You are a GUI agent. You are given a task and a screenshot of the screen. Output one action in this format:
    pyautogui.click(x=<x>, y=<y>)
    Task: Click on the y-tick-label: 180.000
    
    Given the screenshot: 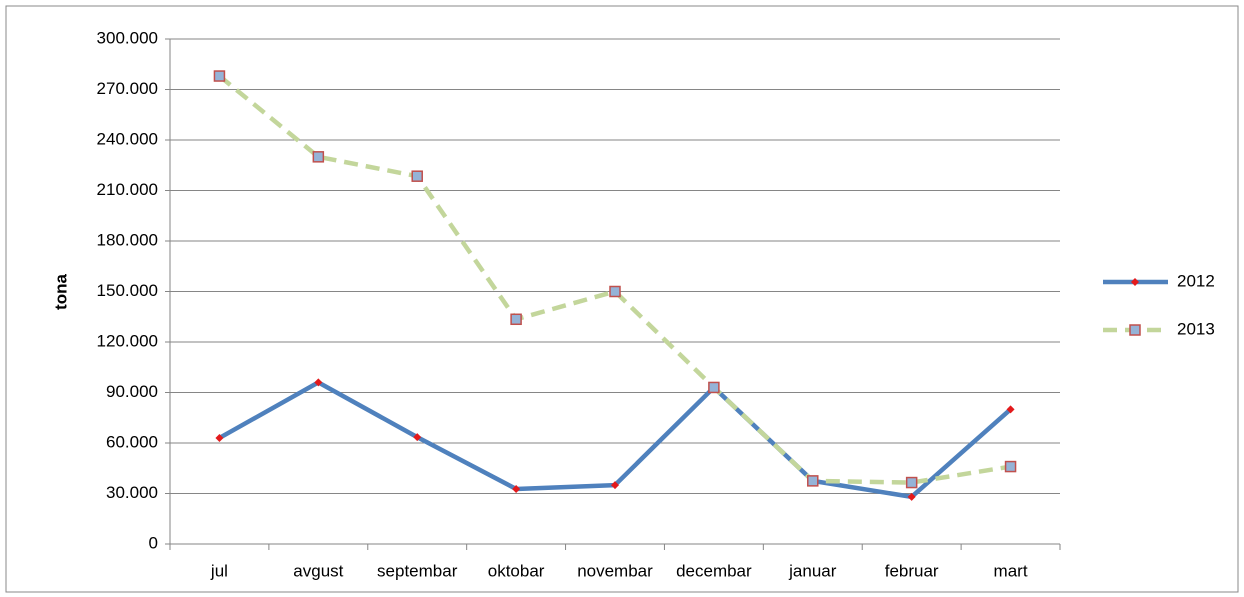 What is the action you would take?
    pyautogui.click(x=127, y=239)
    